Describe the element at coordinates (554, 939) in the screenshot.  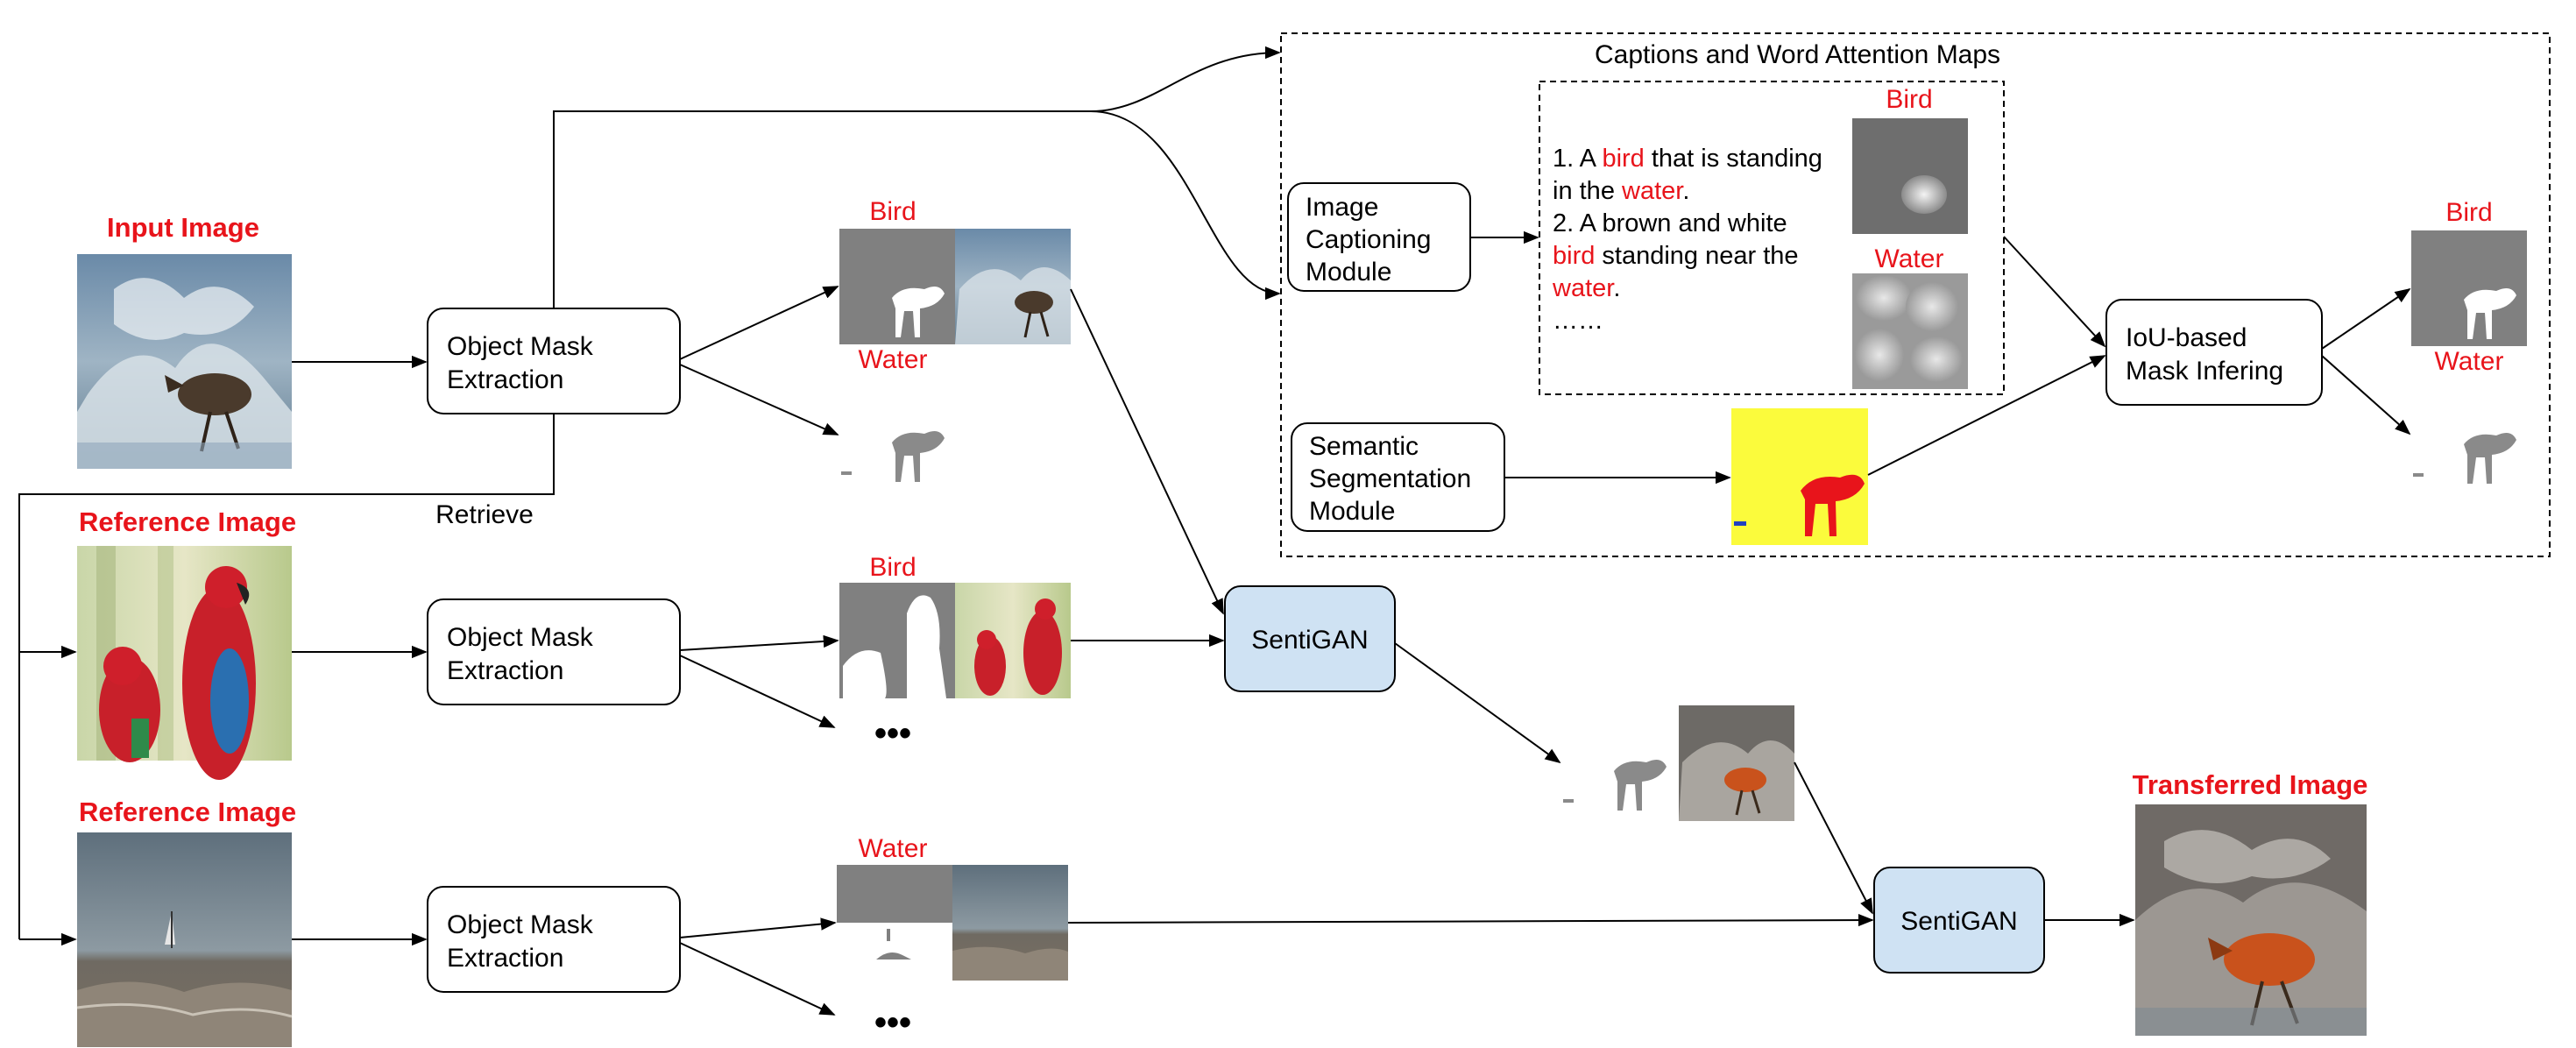
I see `object-mask-extraction-3: Object Mask Extraction` at that location.